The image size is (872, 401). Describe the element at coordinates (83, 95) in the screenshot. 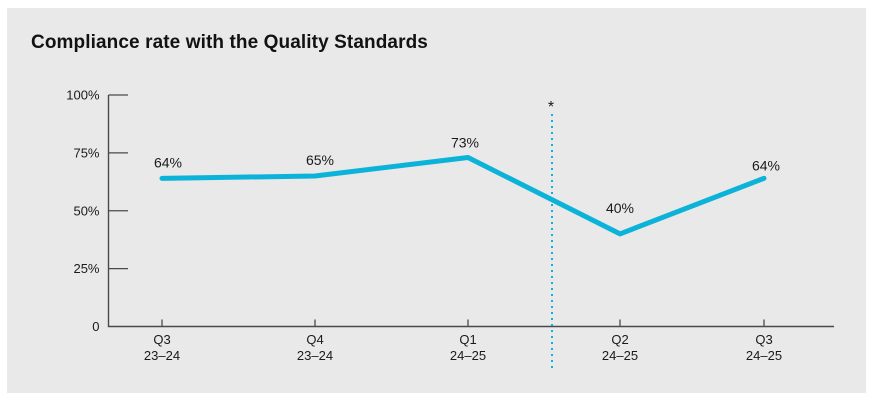

I see `y-axis-tick-label: 100%` at that location.